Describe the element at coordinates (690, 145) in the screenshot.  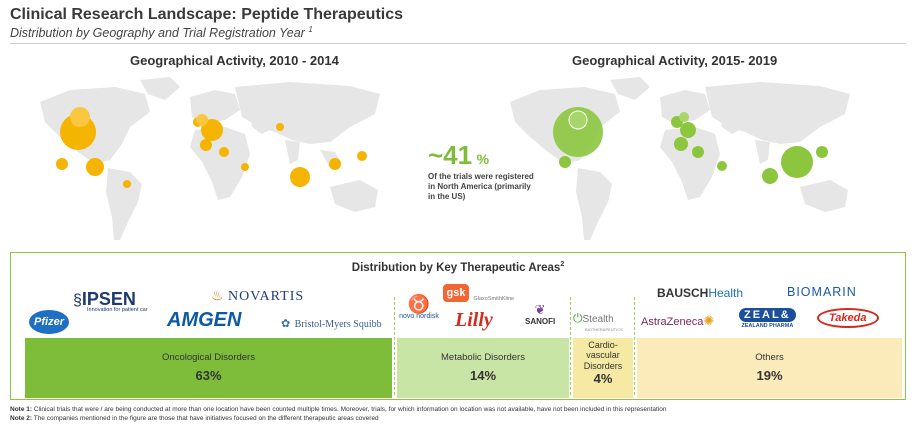
I see `map-bubbles-2015-2019` at that location.